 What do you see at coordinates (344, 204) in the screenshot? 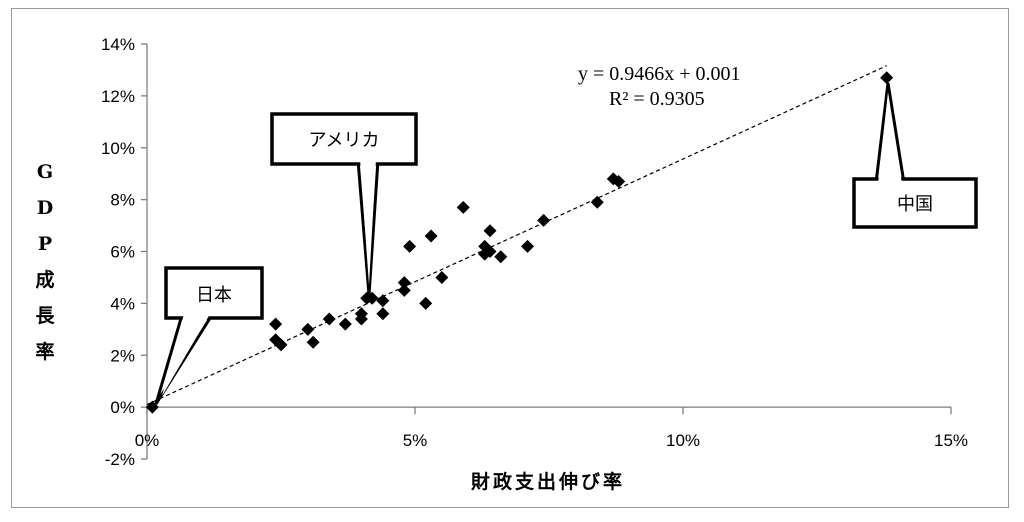
I see `callout-usa: アメリカ` at bounding box center [344, 204].